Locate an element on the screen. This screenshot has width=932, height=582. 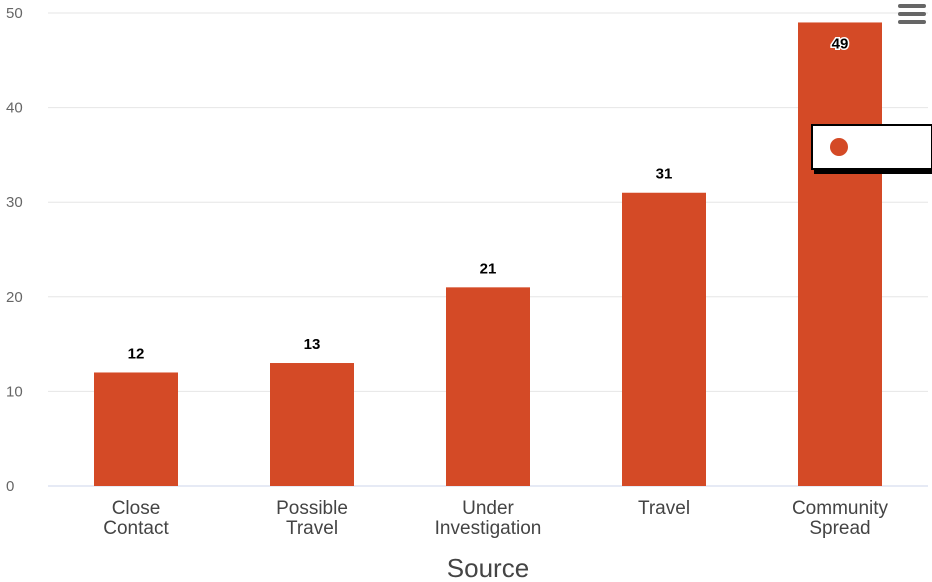
x-tick-label: Community is located at coordinates (840, 508).